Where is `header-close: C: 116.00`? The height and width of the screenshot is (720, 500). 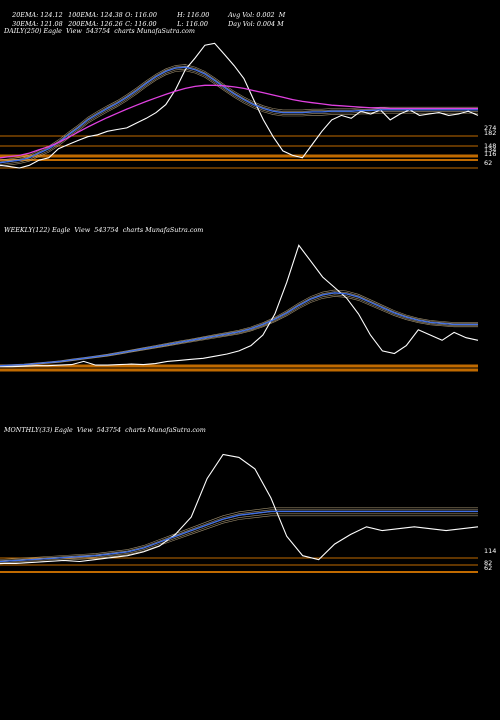
header-close: C: 116.00 is located at coordinates (141, 24).